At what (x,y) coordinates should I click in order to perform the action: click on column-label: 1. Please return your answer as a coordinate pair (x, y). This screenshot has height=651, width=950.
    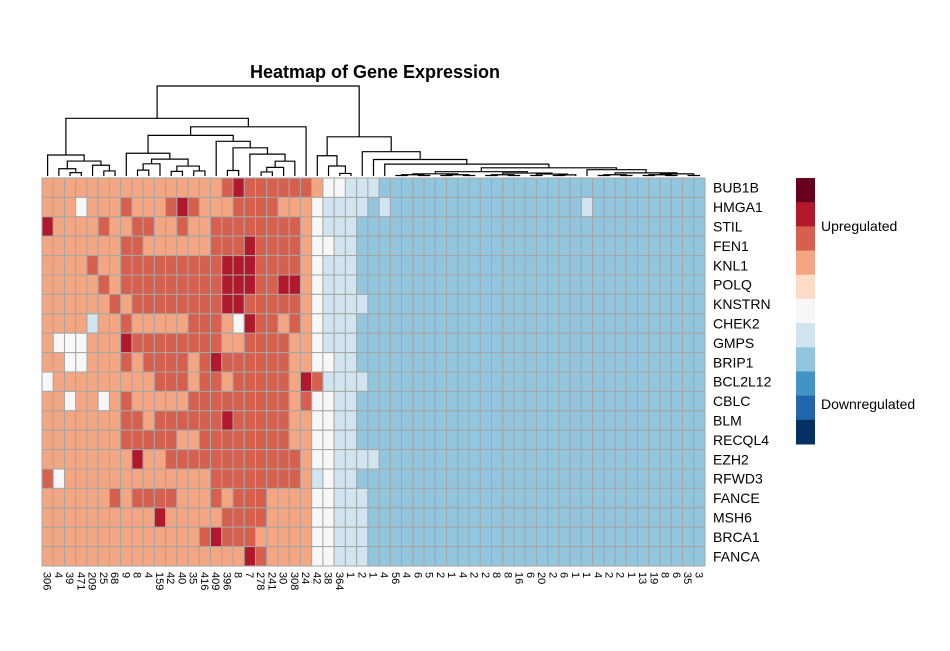
    Looking at the image, I should click on (631, 575).